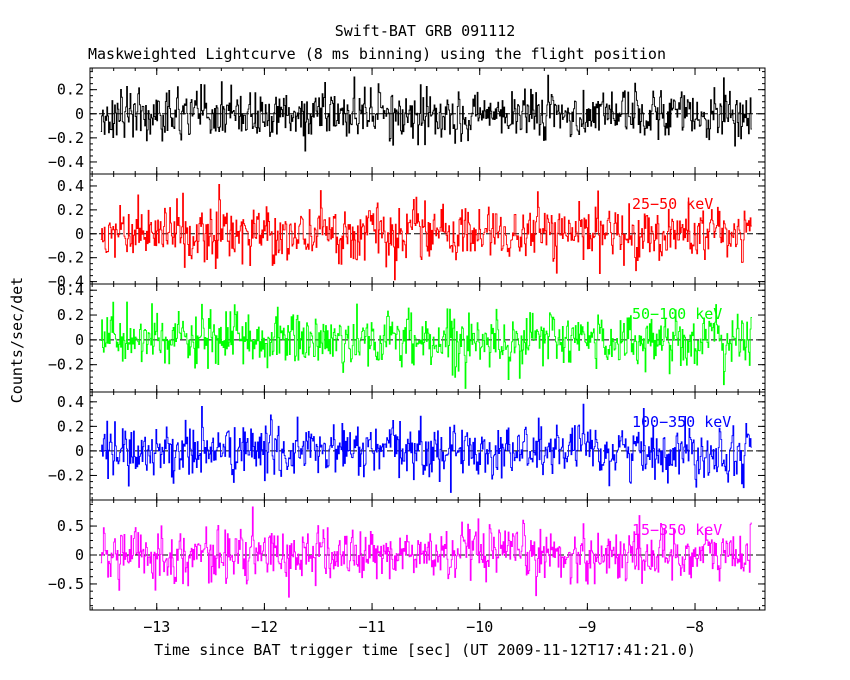 The height and width of the screenshot is (680, 850). I want to click on x-tick-label: −12, so click(264, 627).